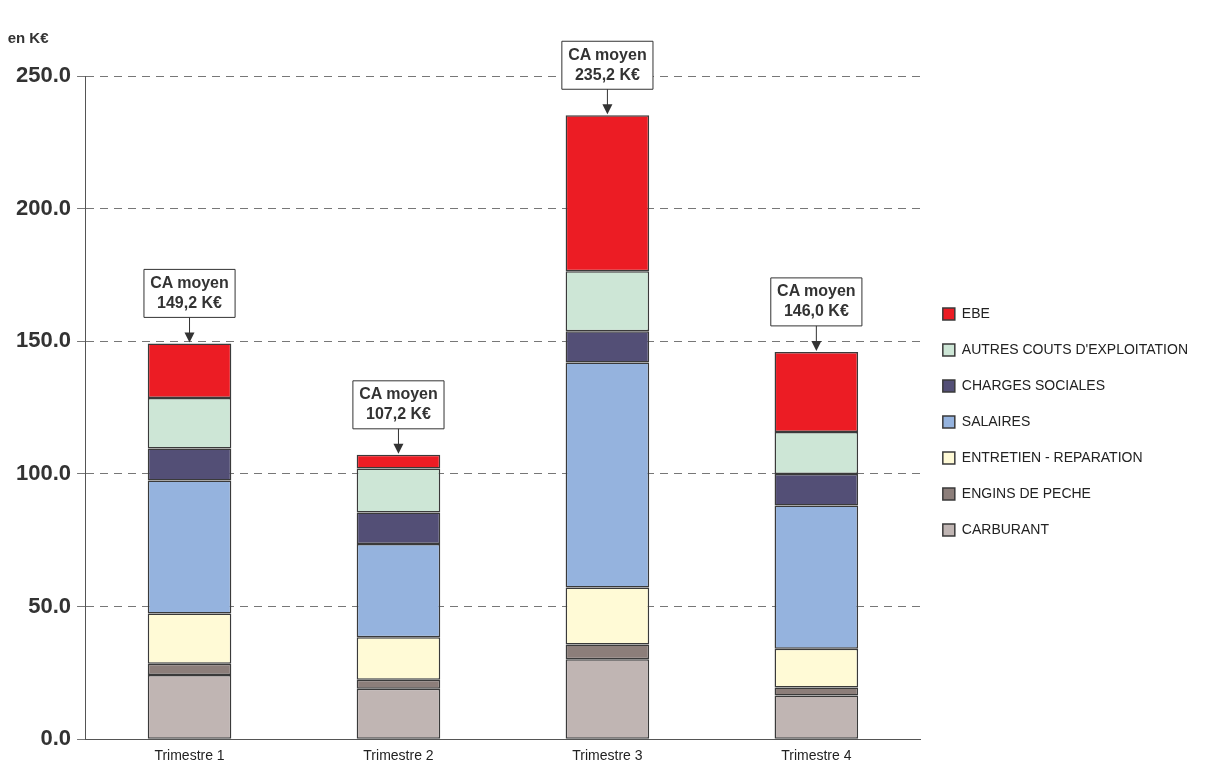 The image size is (1208, 778). Describe the element at coordinates (607, 64) in the screenshot. I see `total-label: CA moyen 235,2 K€` at that location.